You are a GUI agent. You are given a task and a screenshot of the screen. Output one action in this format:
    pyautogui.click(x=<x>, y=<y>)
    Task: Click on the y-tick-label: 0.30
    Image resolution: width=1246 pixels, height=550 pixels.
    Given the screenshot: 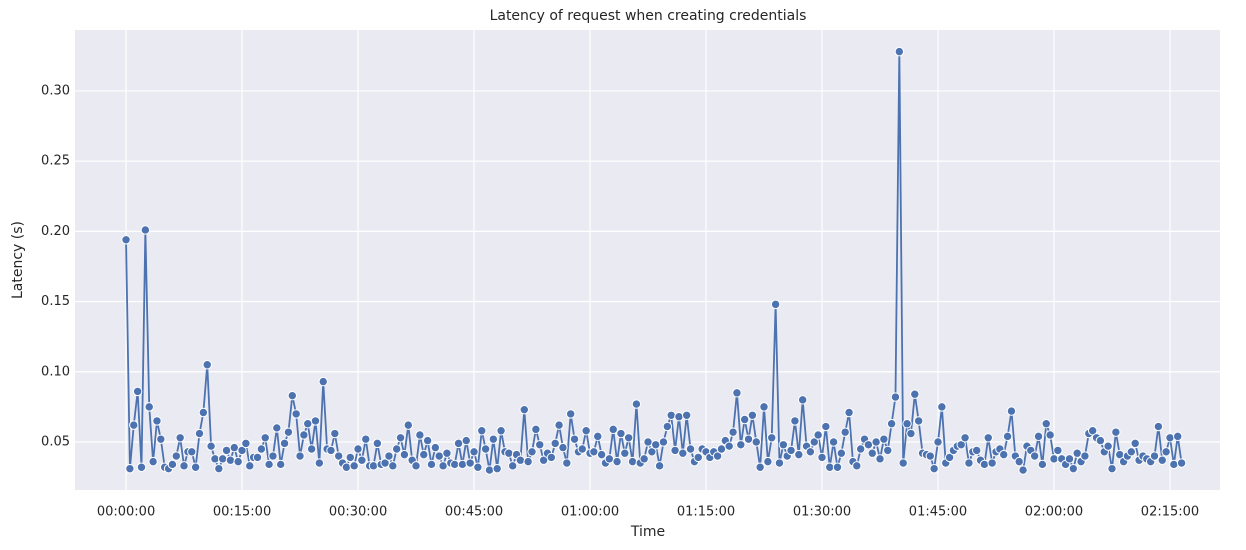 What is the action you would take?
    pyautogui.click(x=55, y=90)
    